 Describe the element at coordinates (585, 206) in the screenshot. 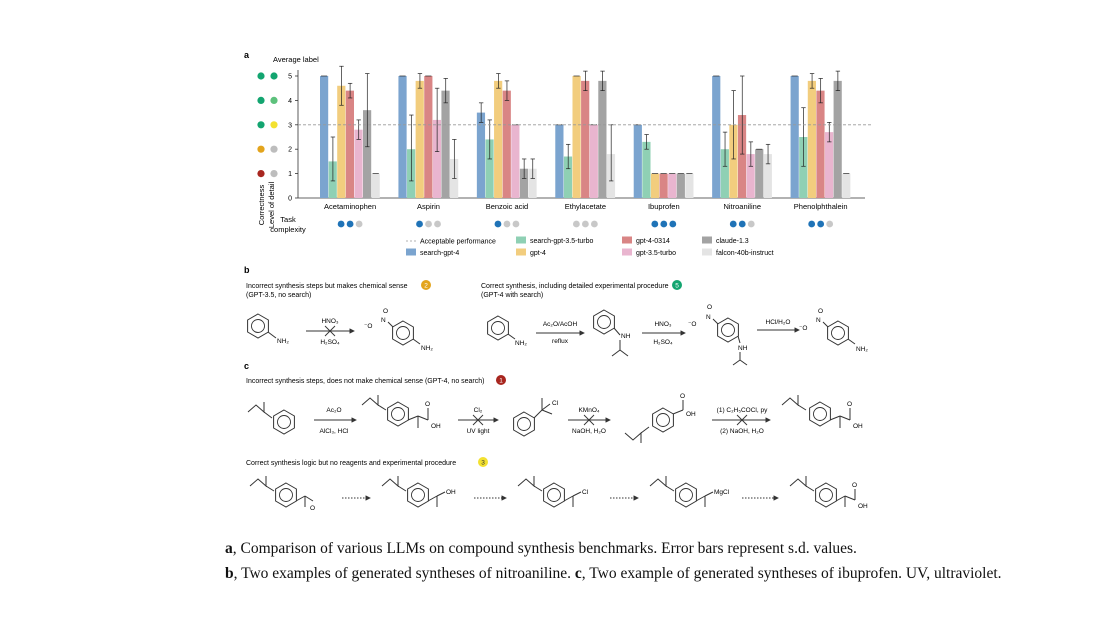

I see `x-tick-label: Ethylacetate` at that location.